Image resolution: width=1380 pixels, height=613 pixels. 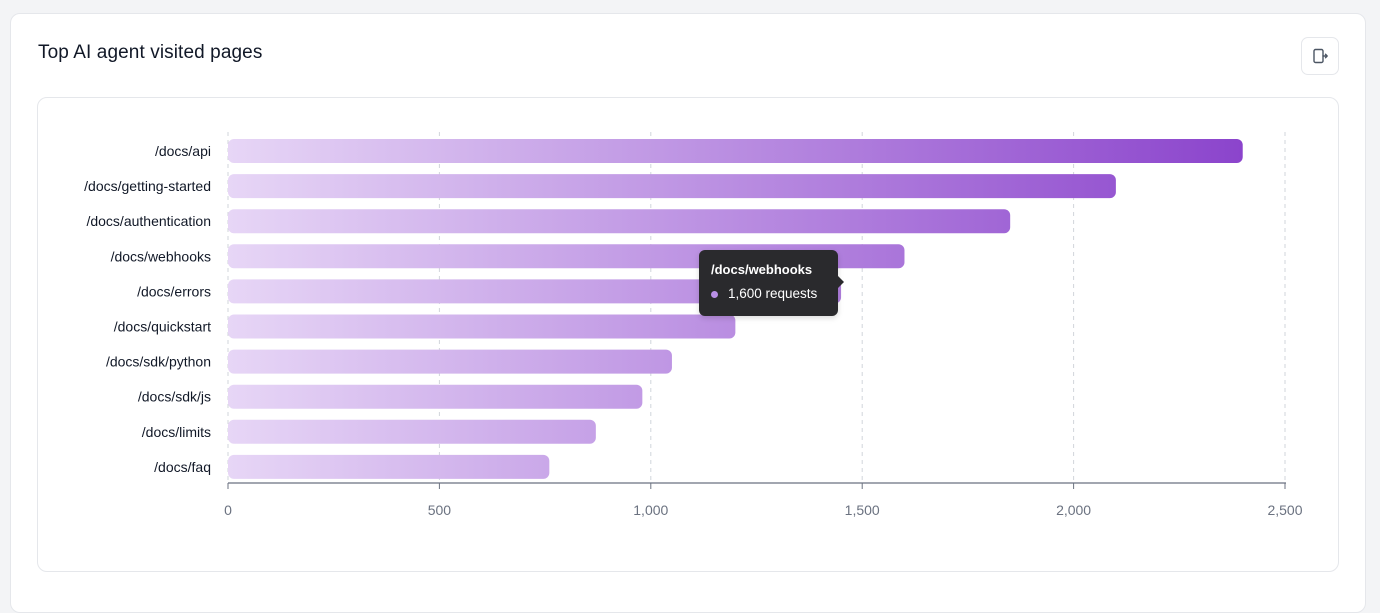 I want to click on x-tick-label: 2,000, so click(x=1073, y=510).